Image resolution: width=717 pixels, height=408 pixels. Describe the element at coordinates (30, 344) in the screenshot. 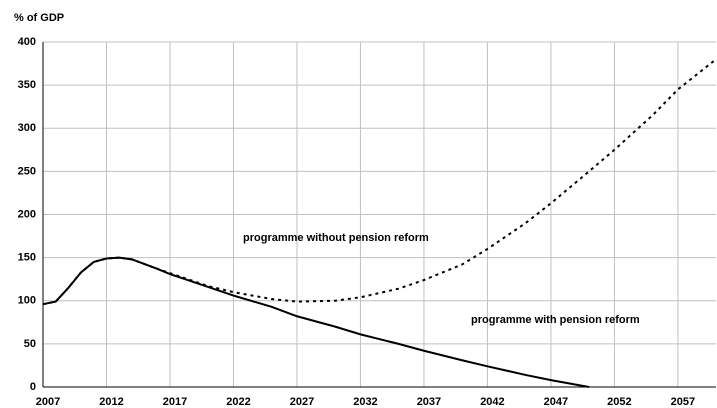

I see `y-tick-label: 50` at that location.